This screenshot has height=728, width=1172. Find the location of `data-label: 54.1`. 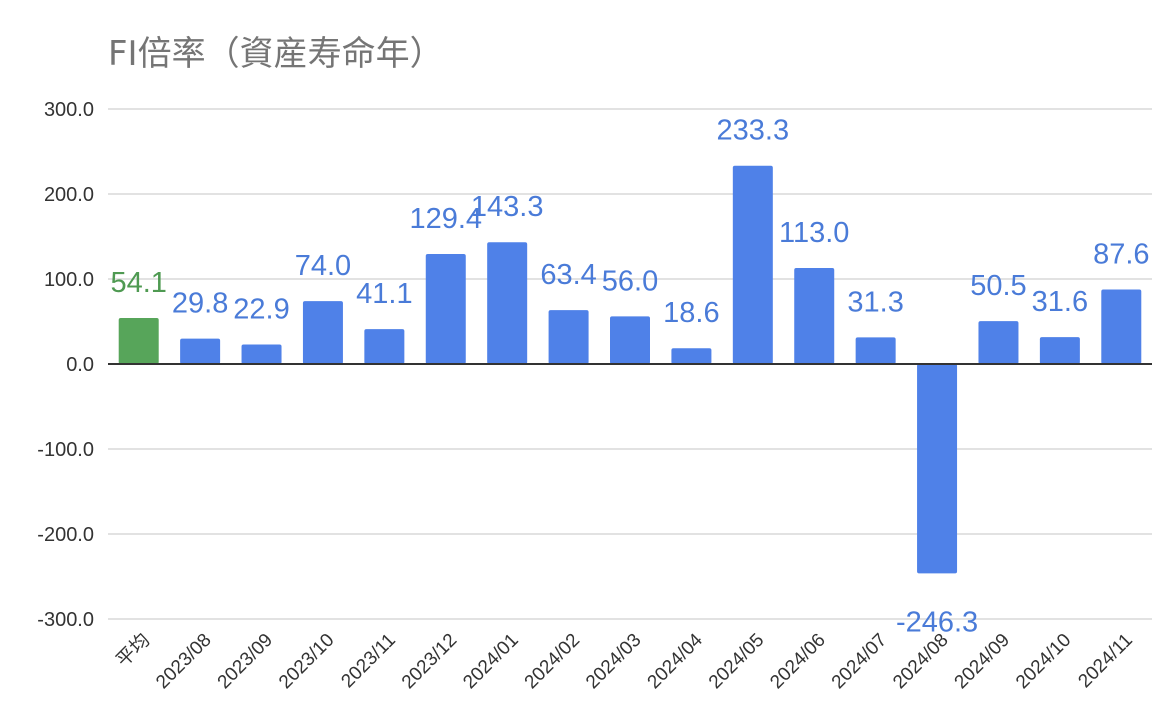

data-label: 54.1 is located at coordinates (138, 283).